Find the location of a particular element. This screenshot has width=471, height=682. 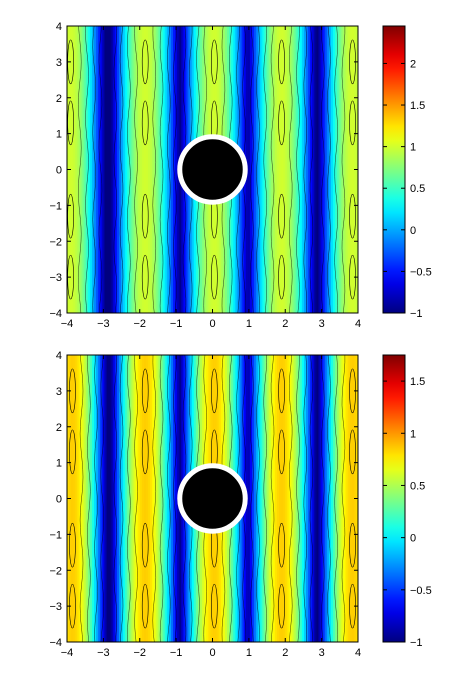

y-tick-label: −3 is located at coordinates (55, 607).